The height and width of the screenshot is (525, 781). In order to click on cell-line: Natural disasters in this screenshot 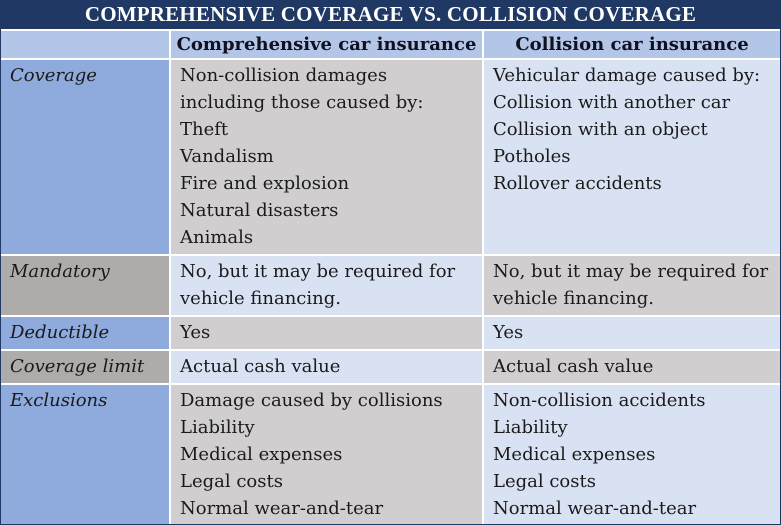, I will do `click(259, 210)`.